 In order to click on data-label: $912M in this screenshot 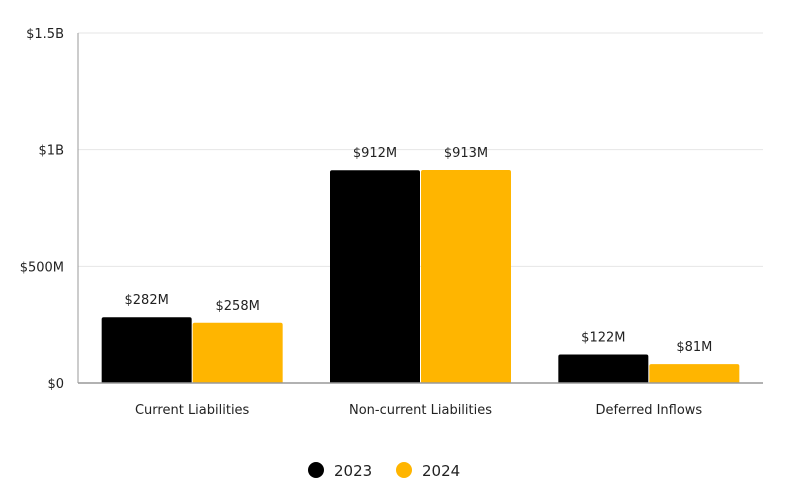, I will do `click(375, 153)`.